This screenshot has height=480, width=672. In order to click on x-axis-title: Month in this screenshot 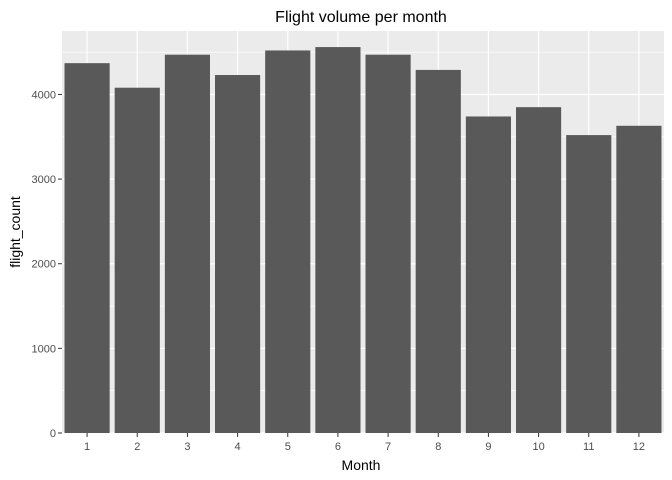, I will do `click(361, 465)`.